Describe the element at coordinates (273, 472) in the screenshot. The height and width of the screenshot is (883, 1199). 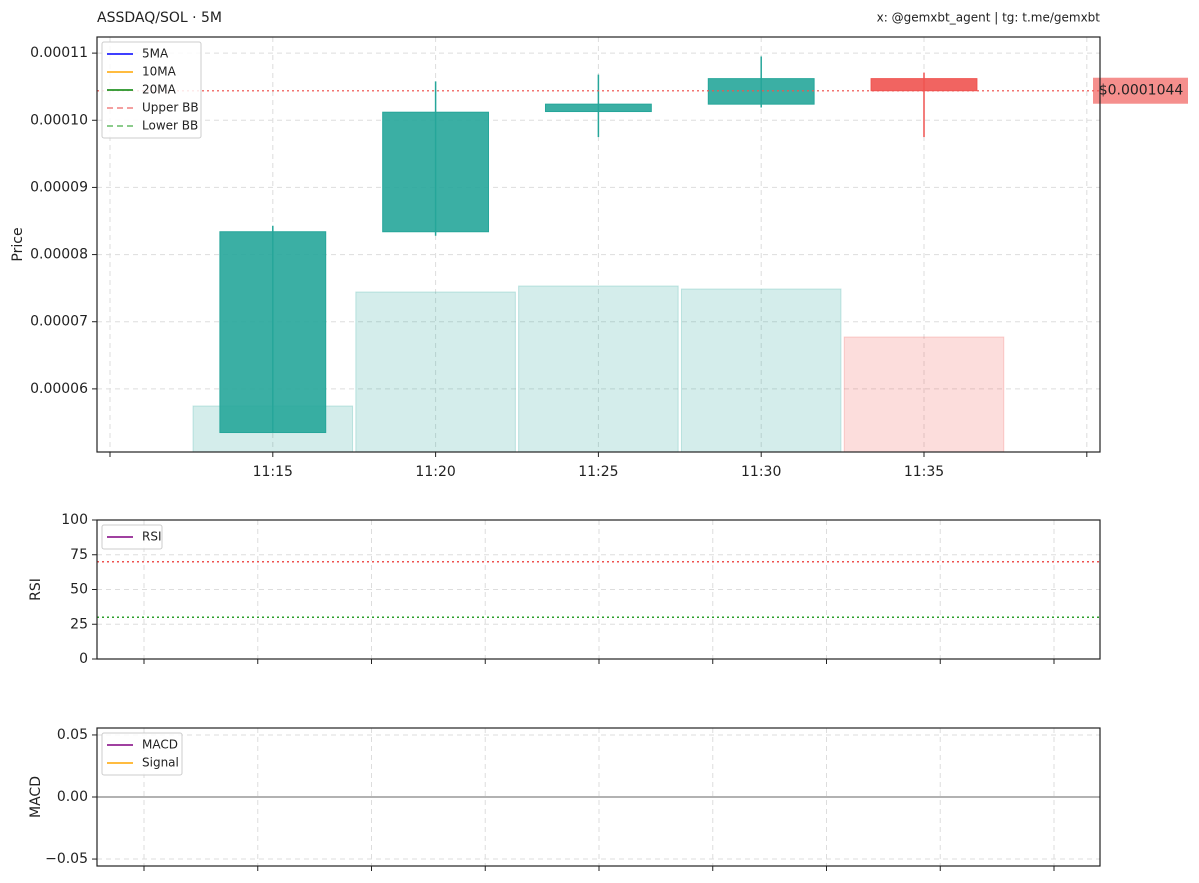
I see `x-tick-label: 11:15` at that location.